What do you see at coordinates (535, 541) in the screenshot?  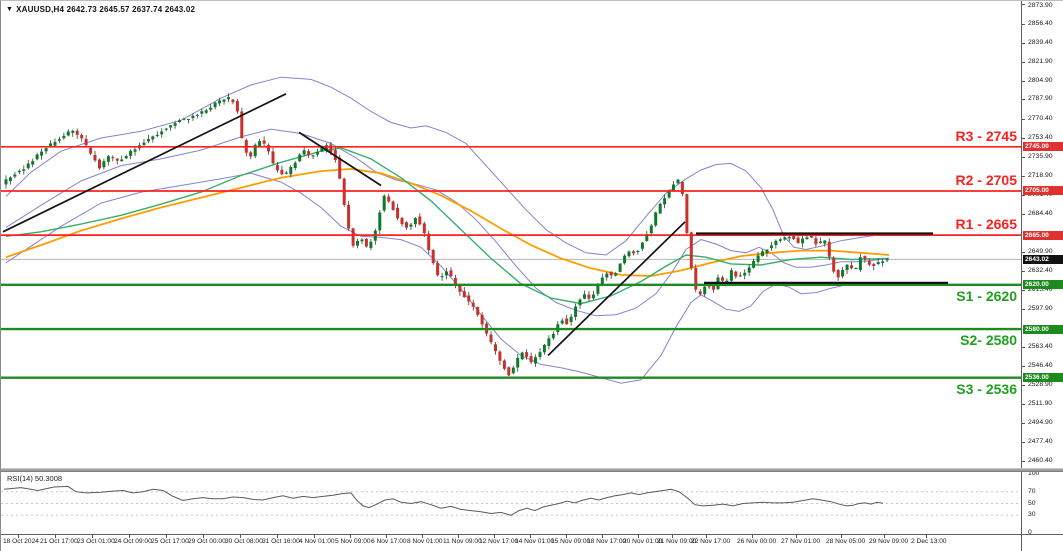 I see `time-axis-label: 14 Nov 01:00` at bounding box center [535, 541].